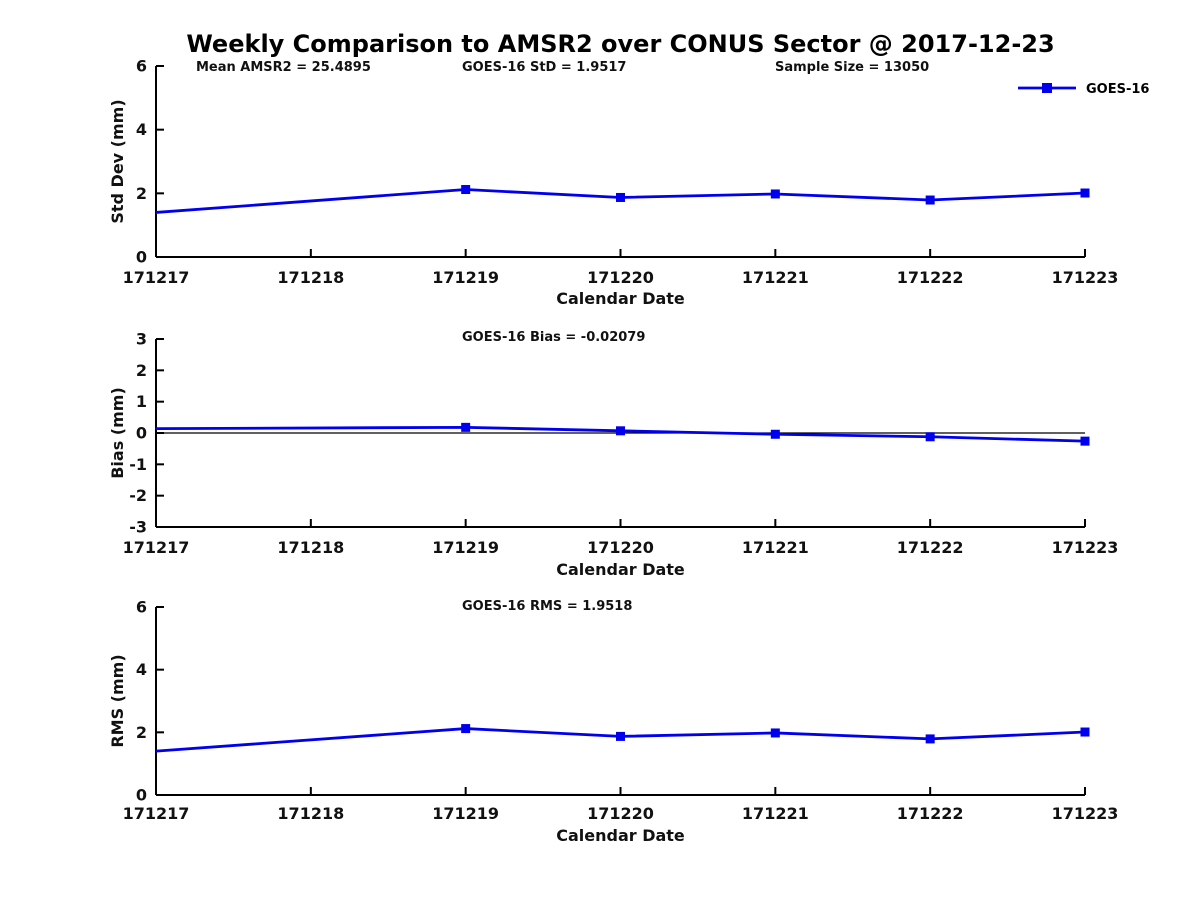  I want to click on y-tick-label: 3, so click(141, 339).